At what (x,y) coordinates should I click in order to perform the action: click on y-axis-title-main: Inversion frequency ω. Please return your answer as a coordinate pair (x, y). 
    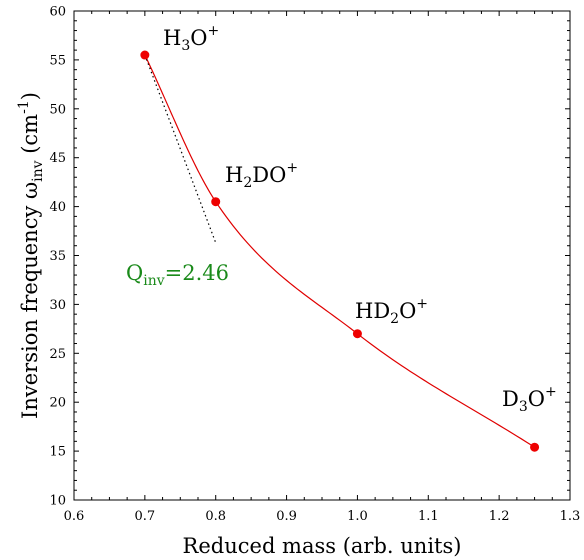
    Looking at the image, I should click on (30, 300).